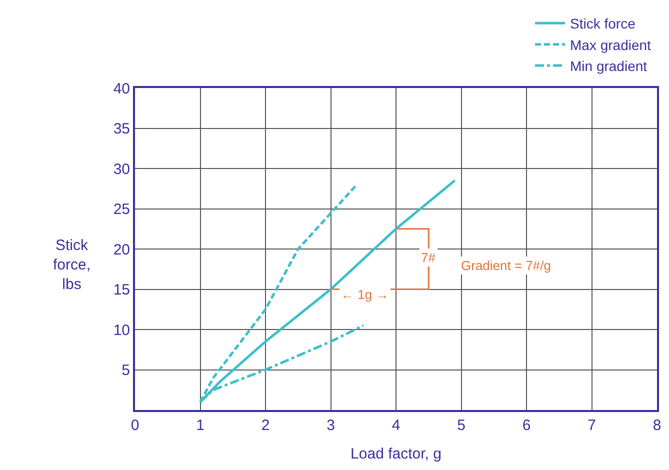  I want to click on annotation: Gradient = 7#/g, so click(506, 265).